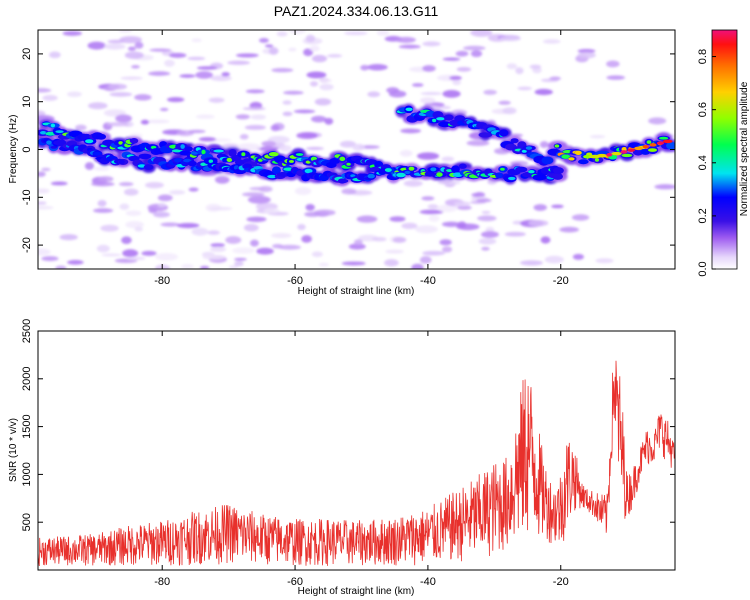  What do you see at coordinates (27, 197) in the screenshot?
I see `y-tick-label: -10` at bounding box center [27, 197].